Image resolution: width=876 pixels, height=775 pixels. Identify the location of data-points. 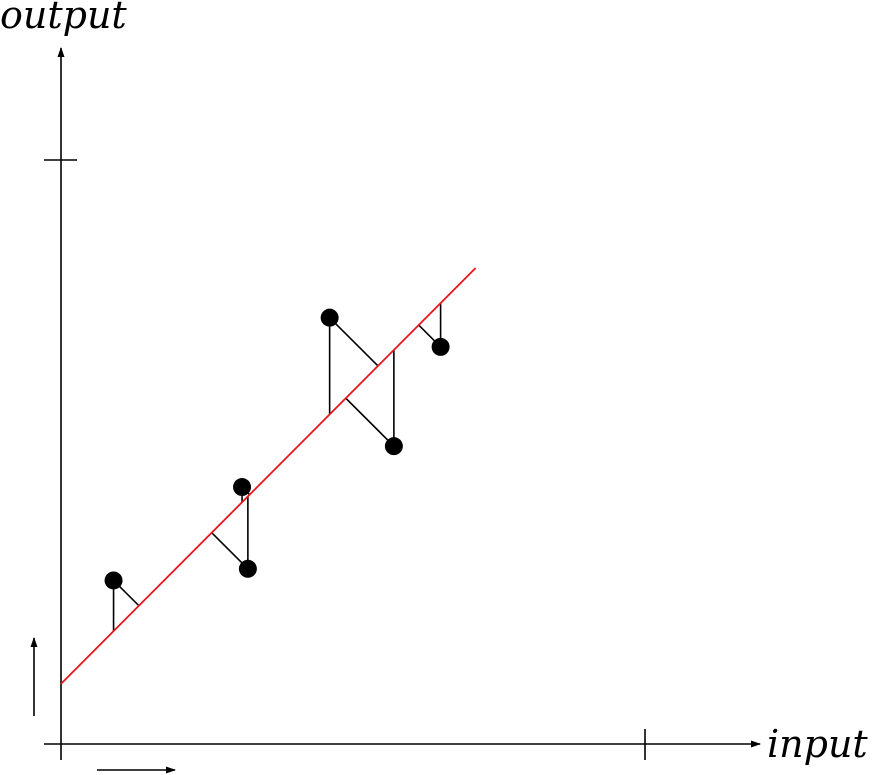
(277, 449).